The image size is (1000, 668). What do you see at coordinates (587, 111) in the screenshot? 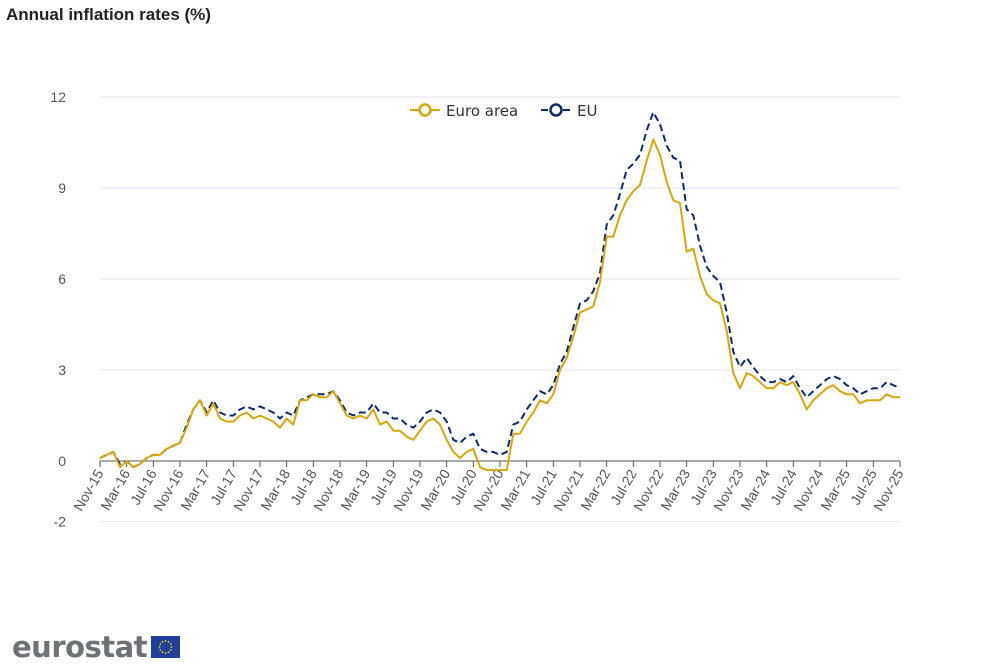
I see `legend-label: EU` at bounding box center [587, 111].